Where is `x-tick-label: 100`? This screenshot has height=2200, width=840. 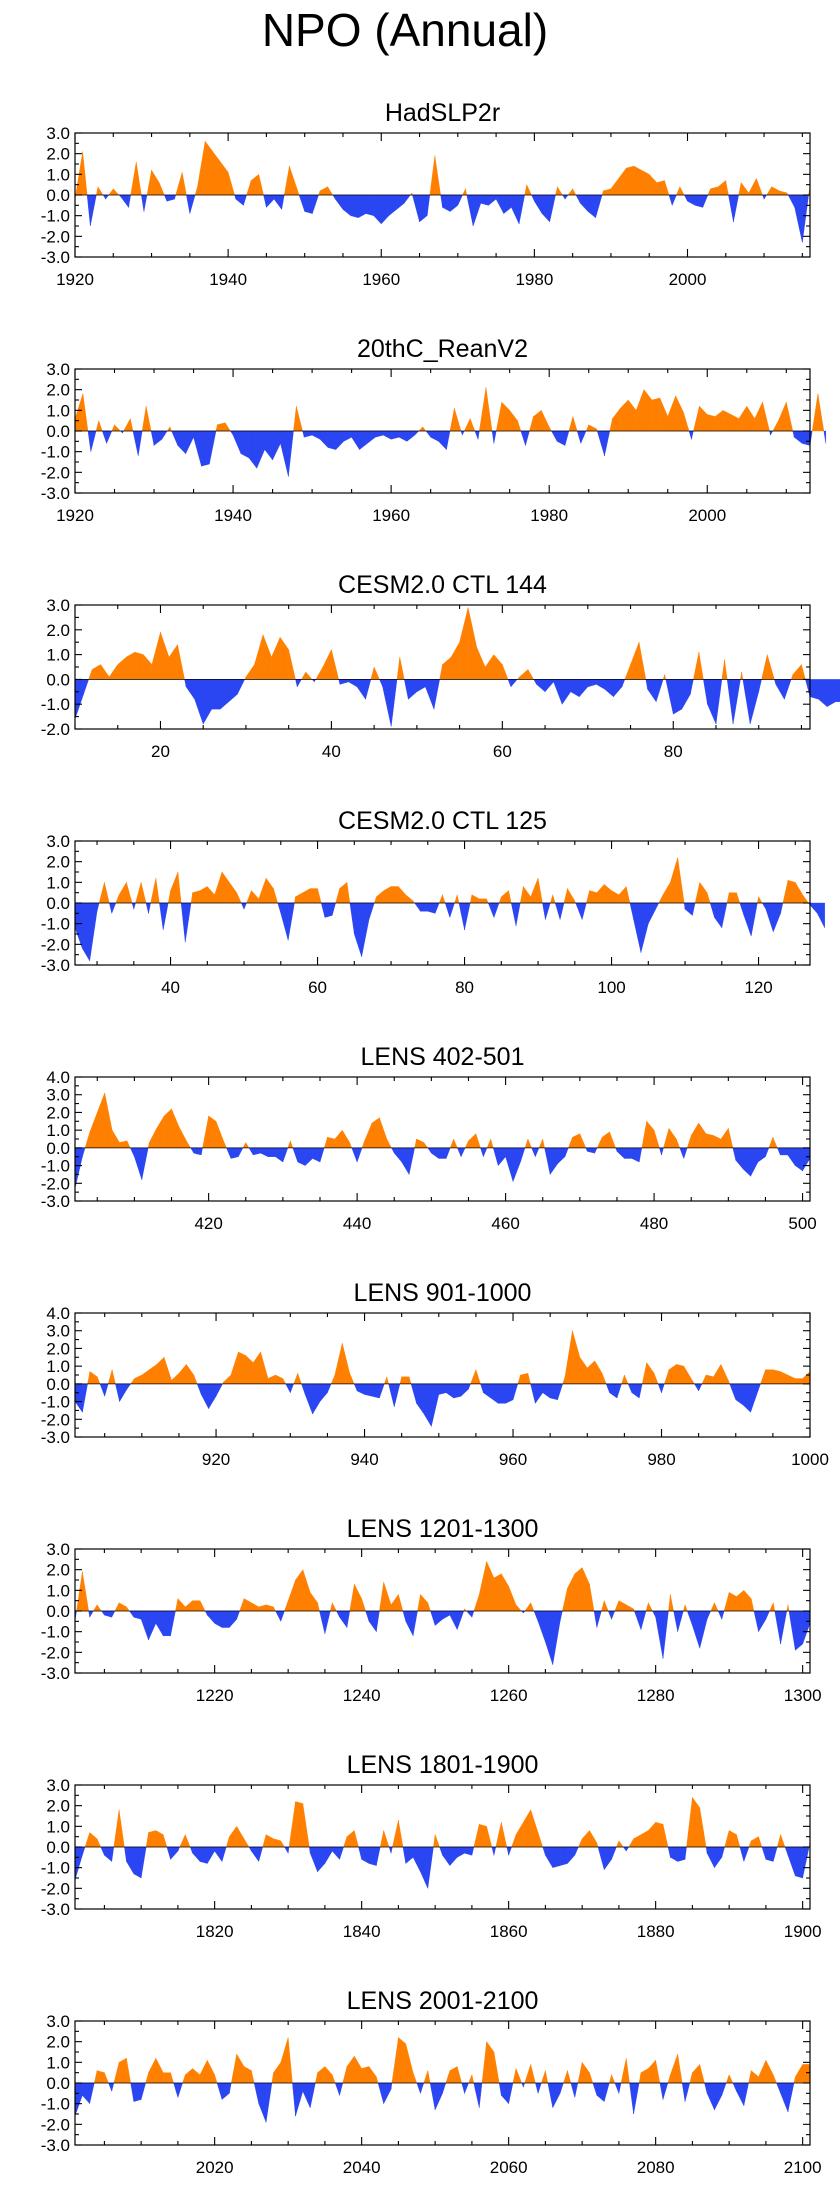
x-tick-label: 100 is located at coordinates (611, 987).